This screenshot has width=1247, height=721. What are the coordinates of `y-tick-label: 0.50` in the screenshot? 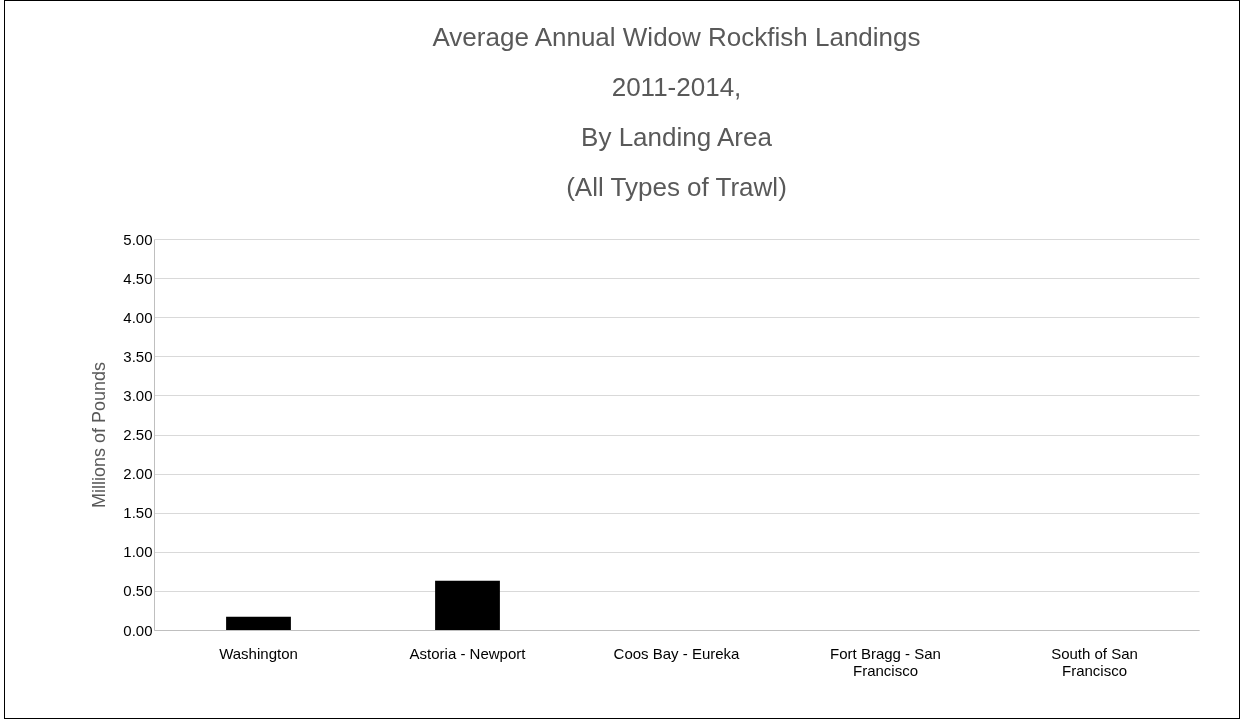 It's located at (138, 591).